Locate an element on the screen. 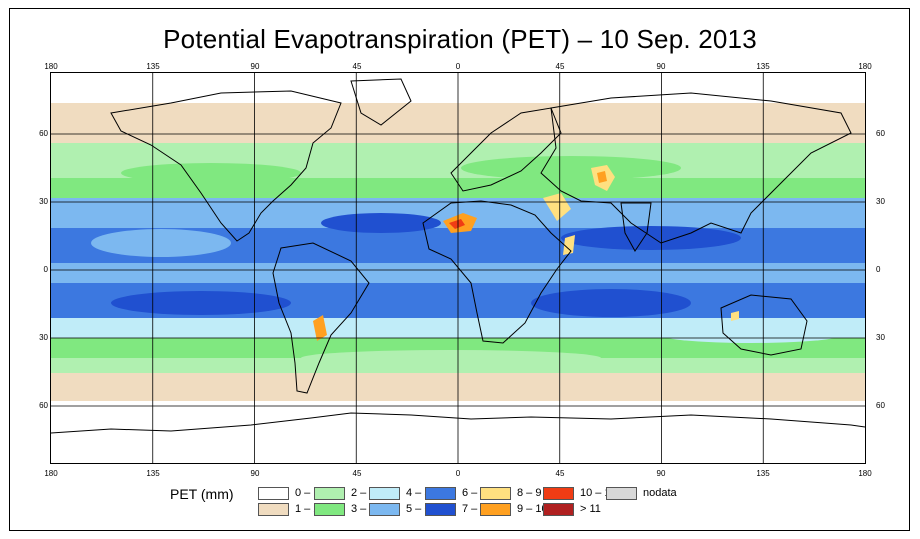  tick-lon-top-4: 0 is located at coordinates (458, 66).